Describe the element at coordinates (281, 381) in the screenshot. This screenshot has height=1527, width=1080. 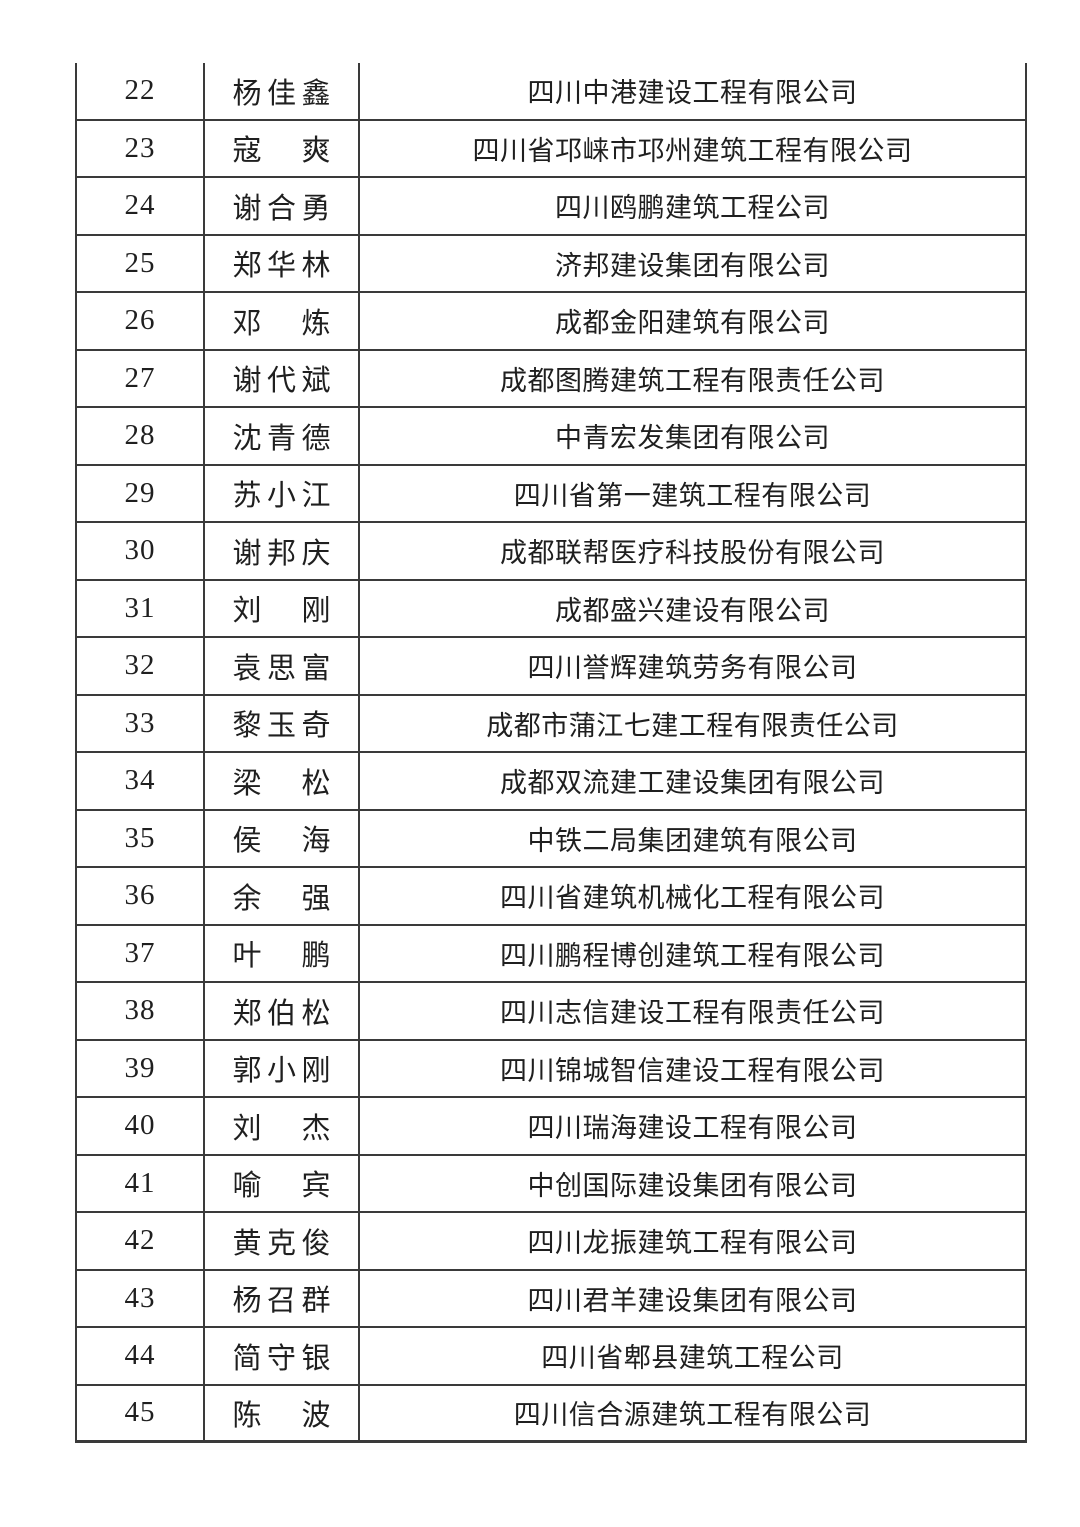
I see `person-name-text: 谢代斌` at that location.